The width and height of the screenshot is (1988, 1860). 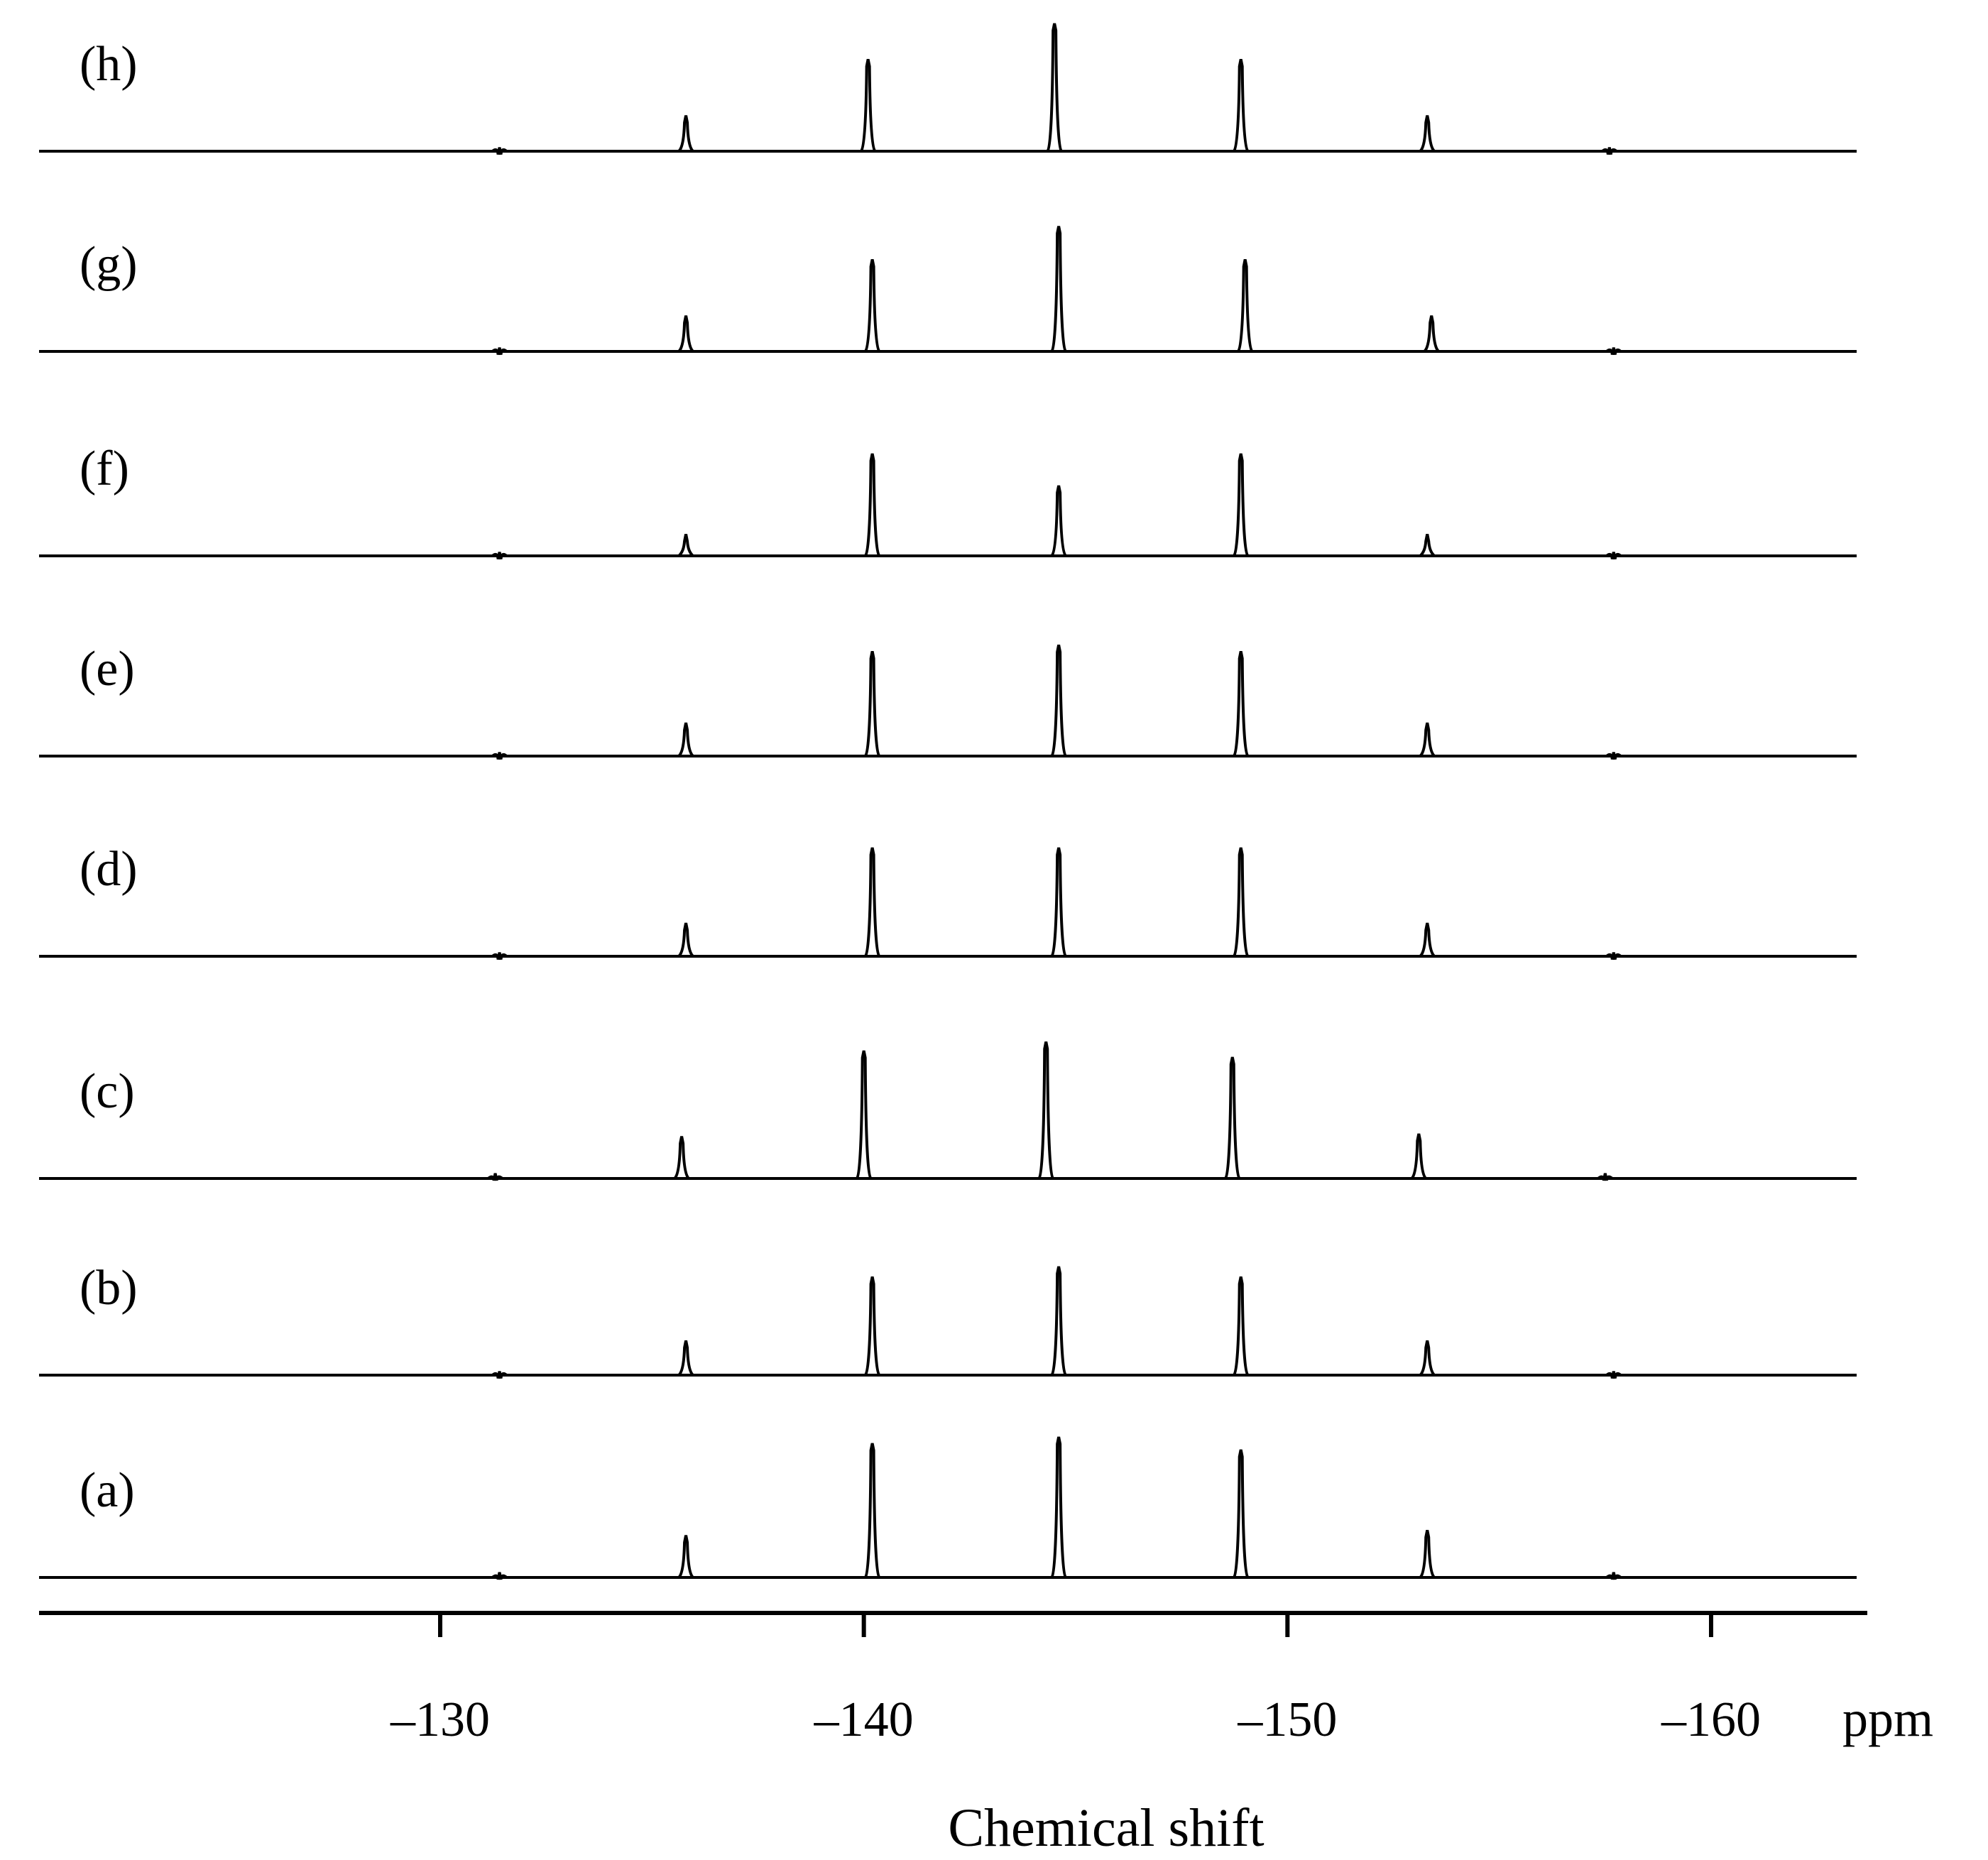 I want to click on x-tick-label: –140, so click(x=864, y=1719).